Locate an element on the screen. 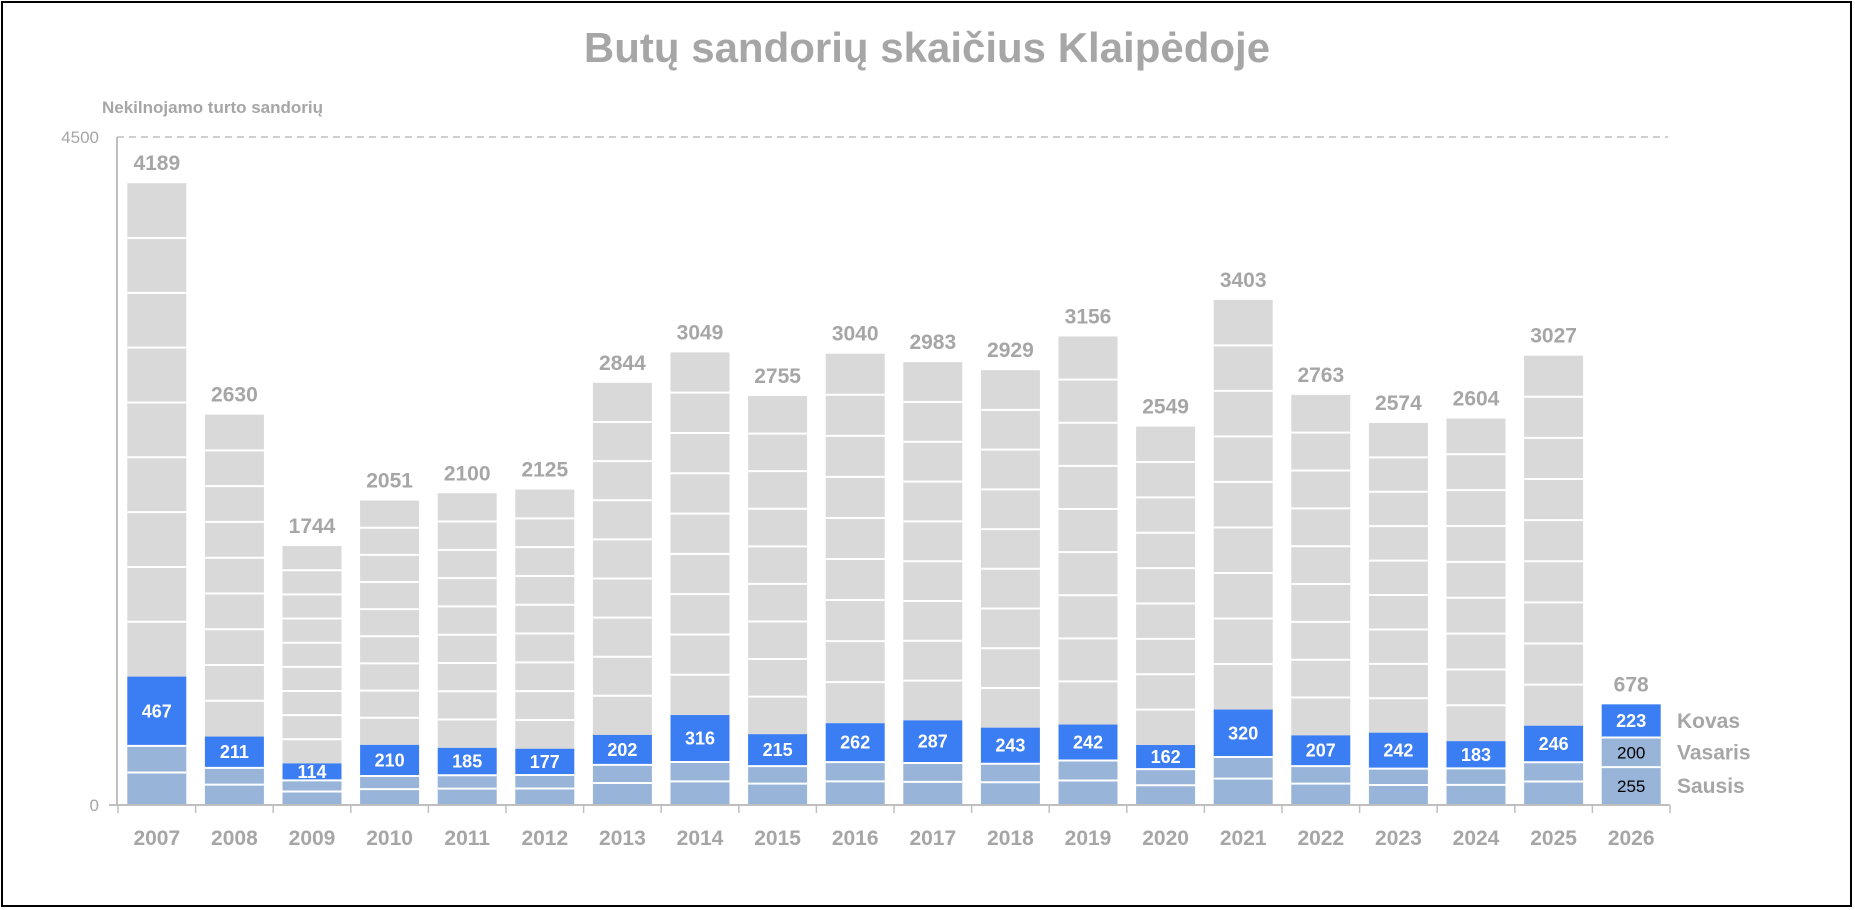 This screenshot has width=1855, height=910. kovas-value-label: 316 is located at coordinates (700, 738).